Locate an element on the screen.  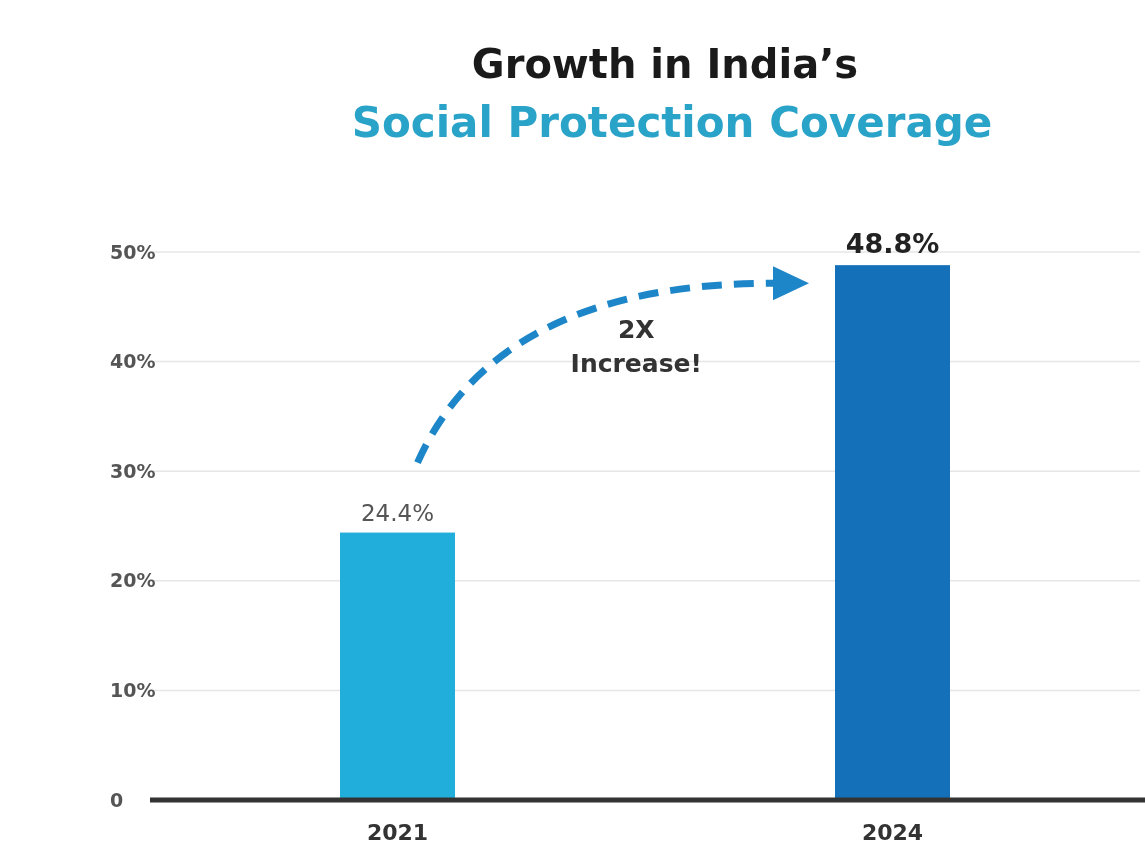
x-tick-label: 2021 is located at coordinates (397, 832).